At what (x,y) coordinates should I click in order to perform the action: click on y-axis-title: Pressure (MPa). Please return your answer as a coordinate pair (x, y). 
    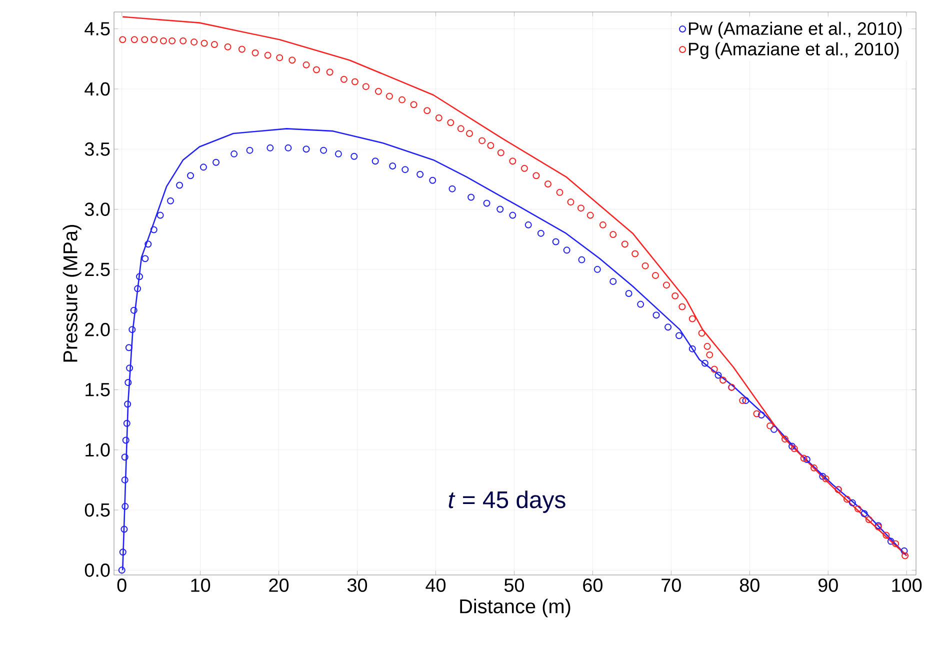
    Looking at the image, I should click on (72, 293).